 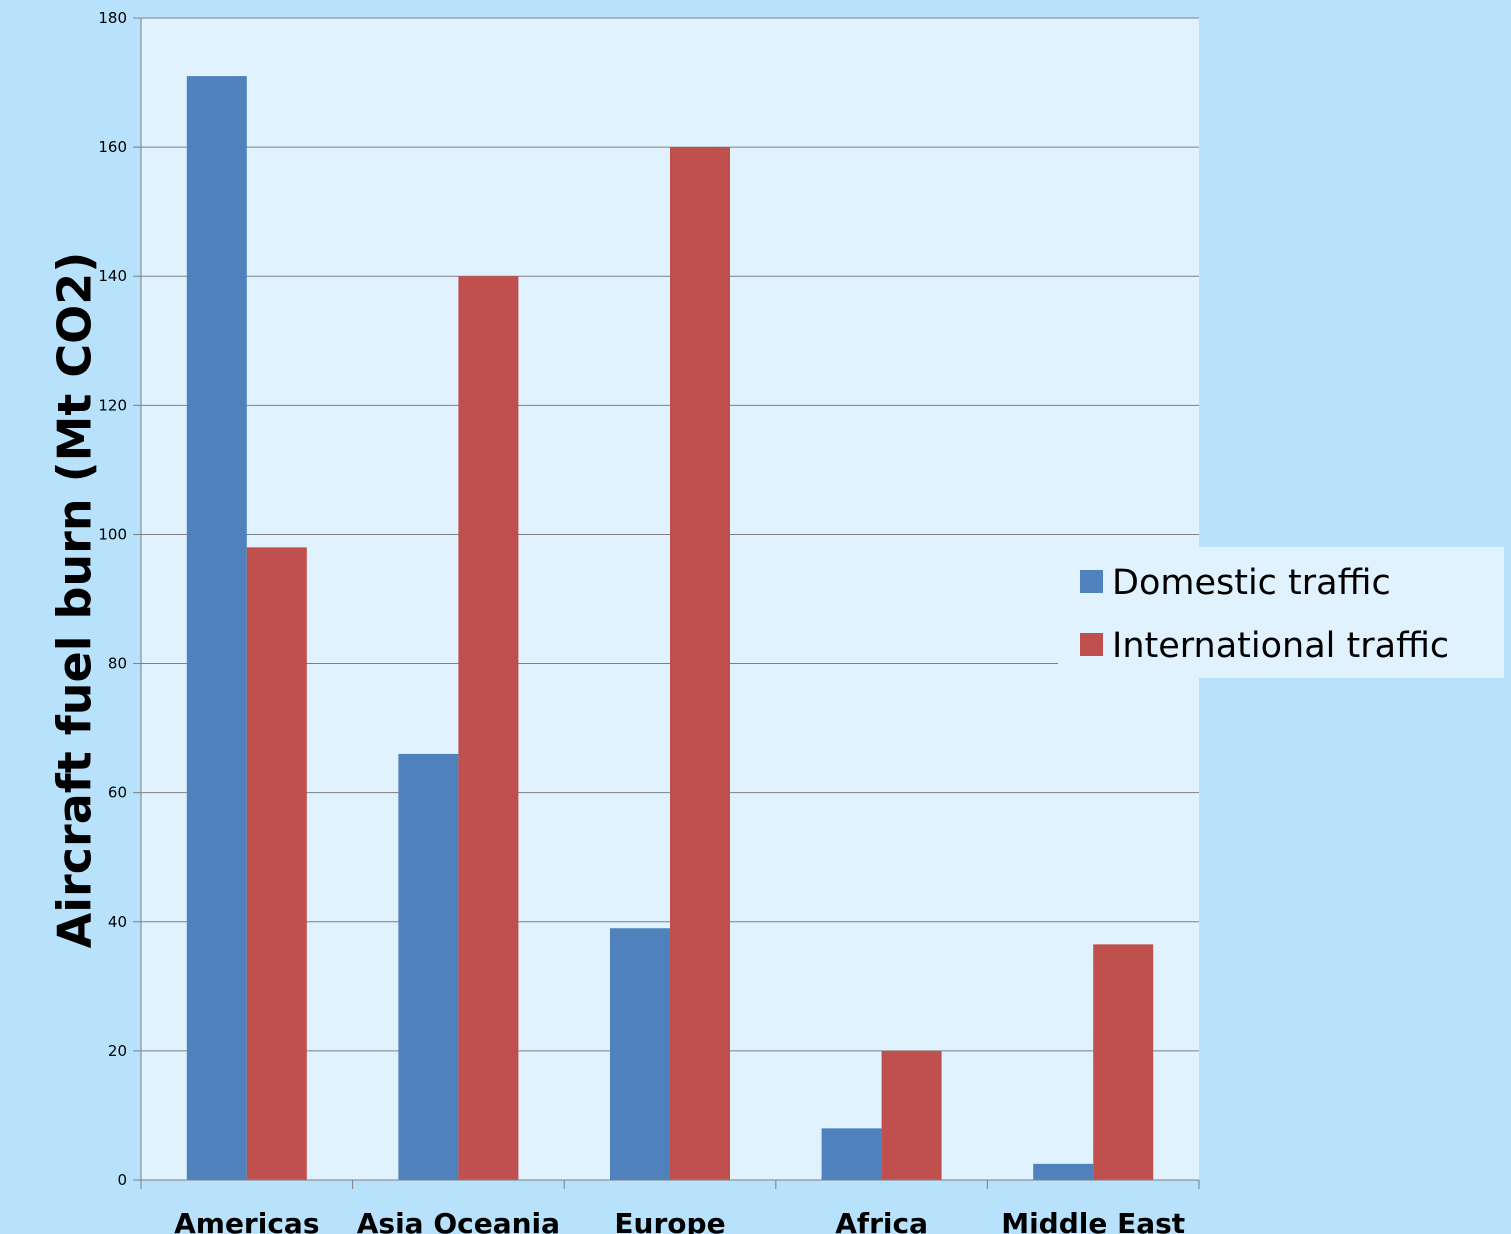 I want to click on legend-swatch-international, so click(x=1091, y=644).